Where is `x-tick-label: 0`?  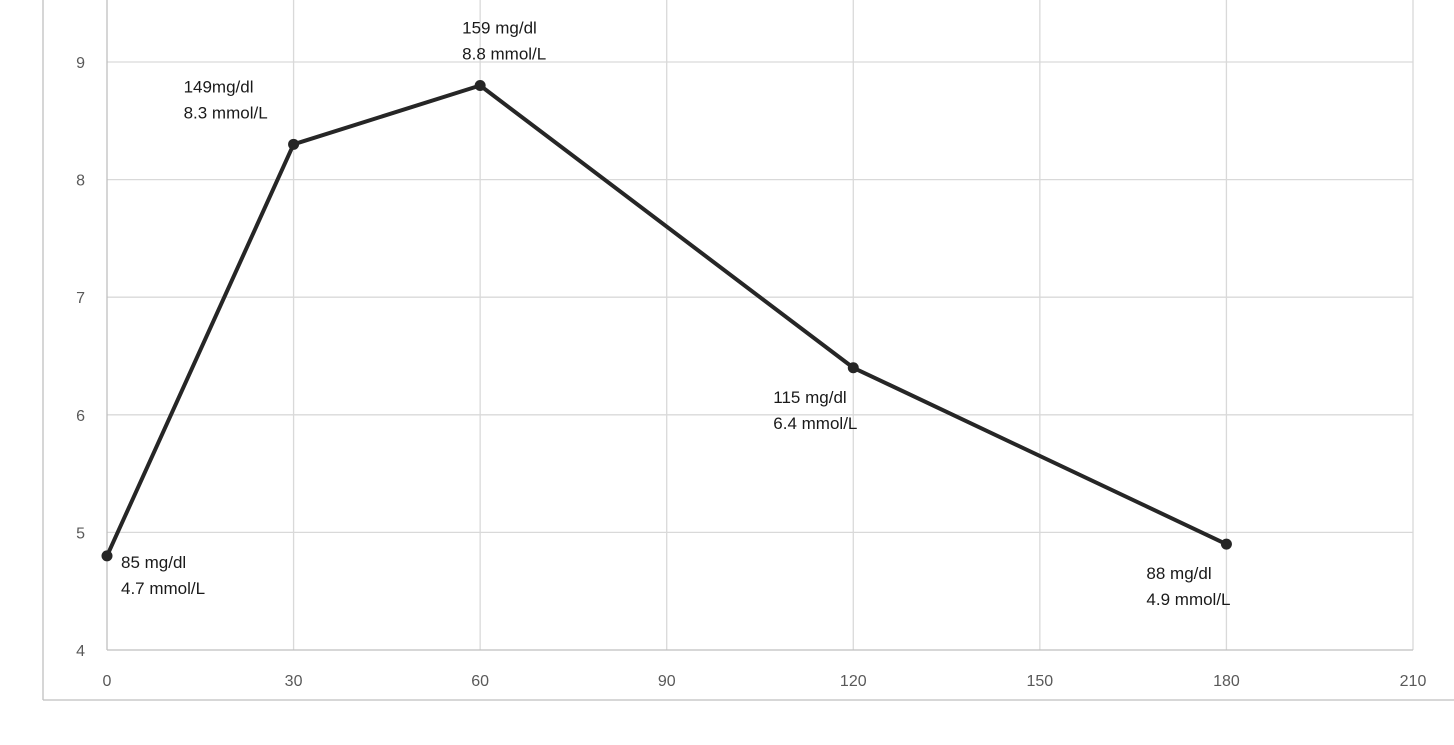 x-tick-label: 0 is located at coordinates (107, 681).